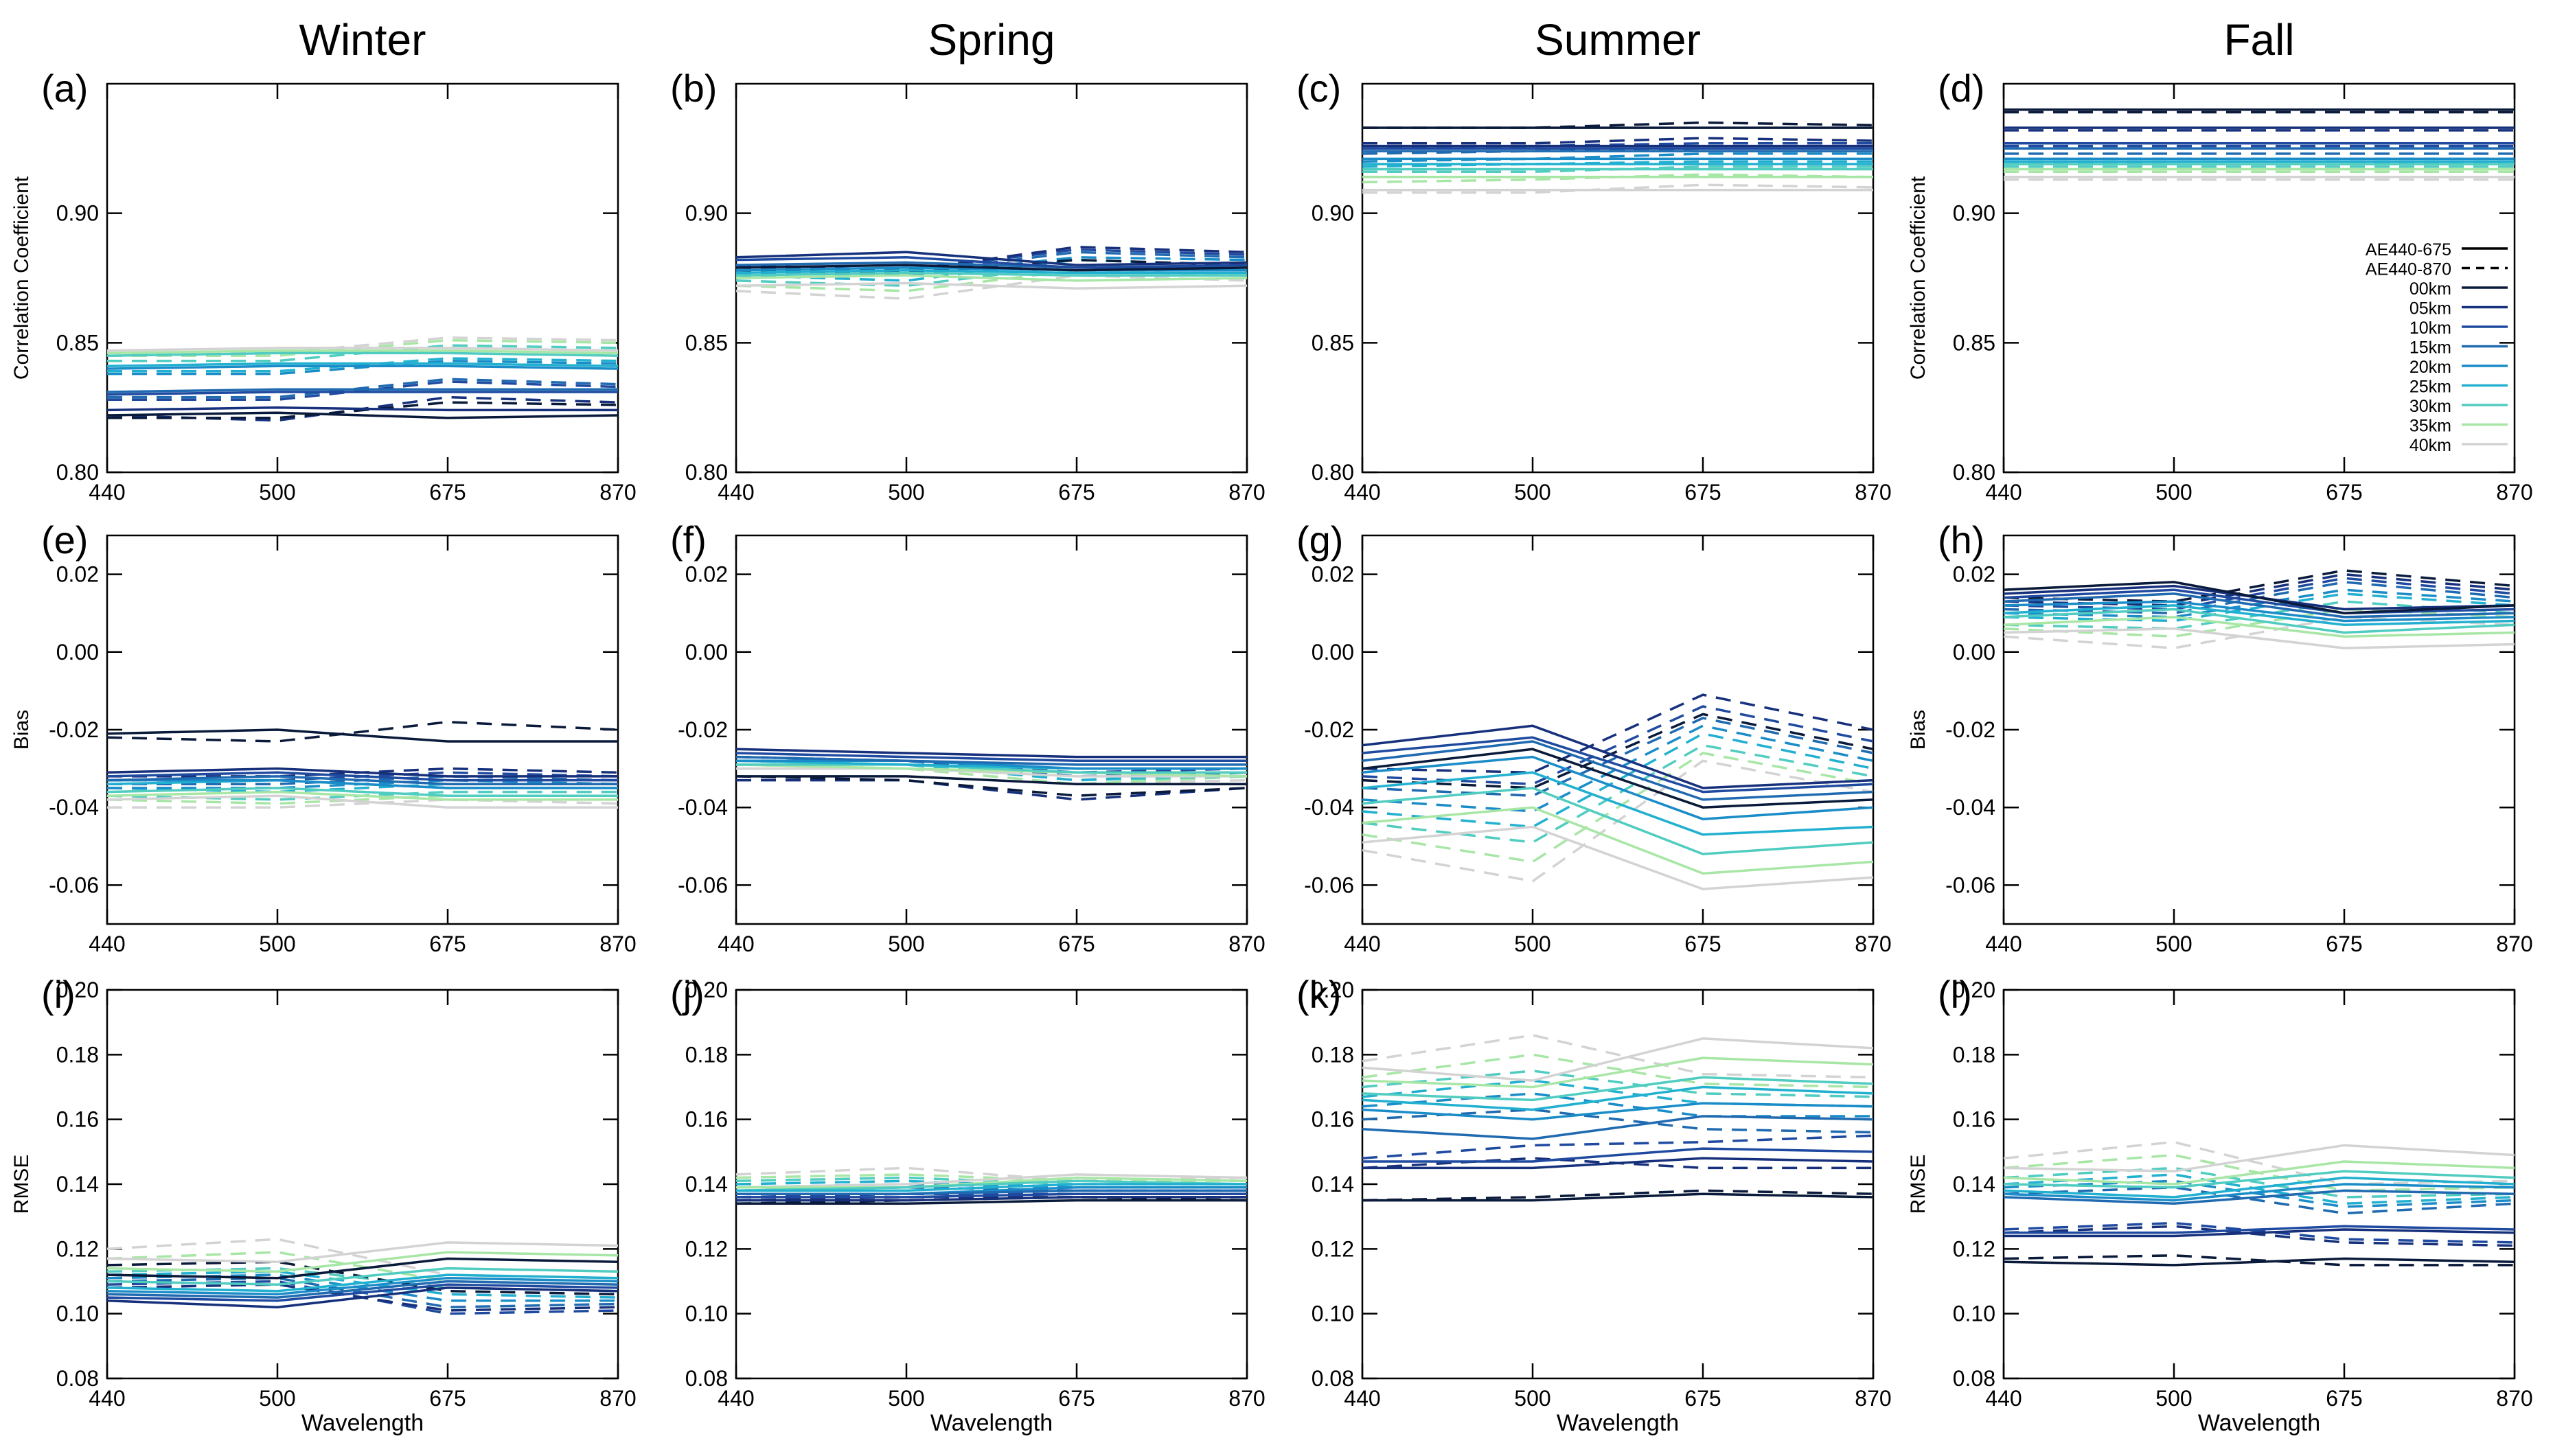 The height and width of the screenshot is (1456, 2553). I want to click on legend-distance-label: 30km, so click(2430, 406).